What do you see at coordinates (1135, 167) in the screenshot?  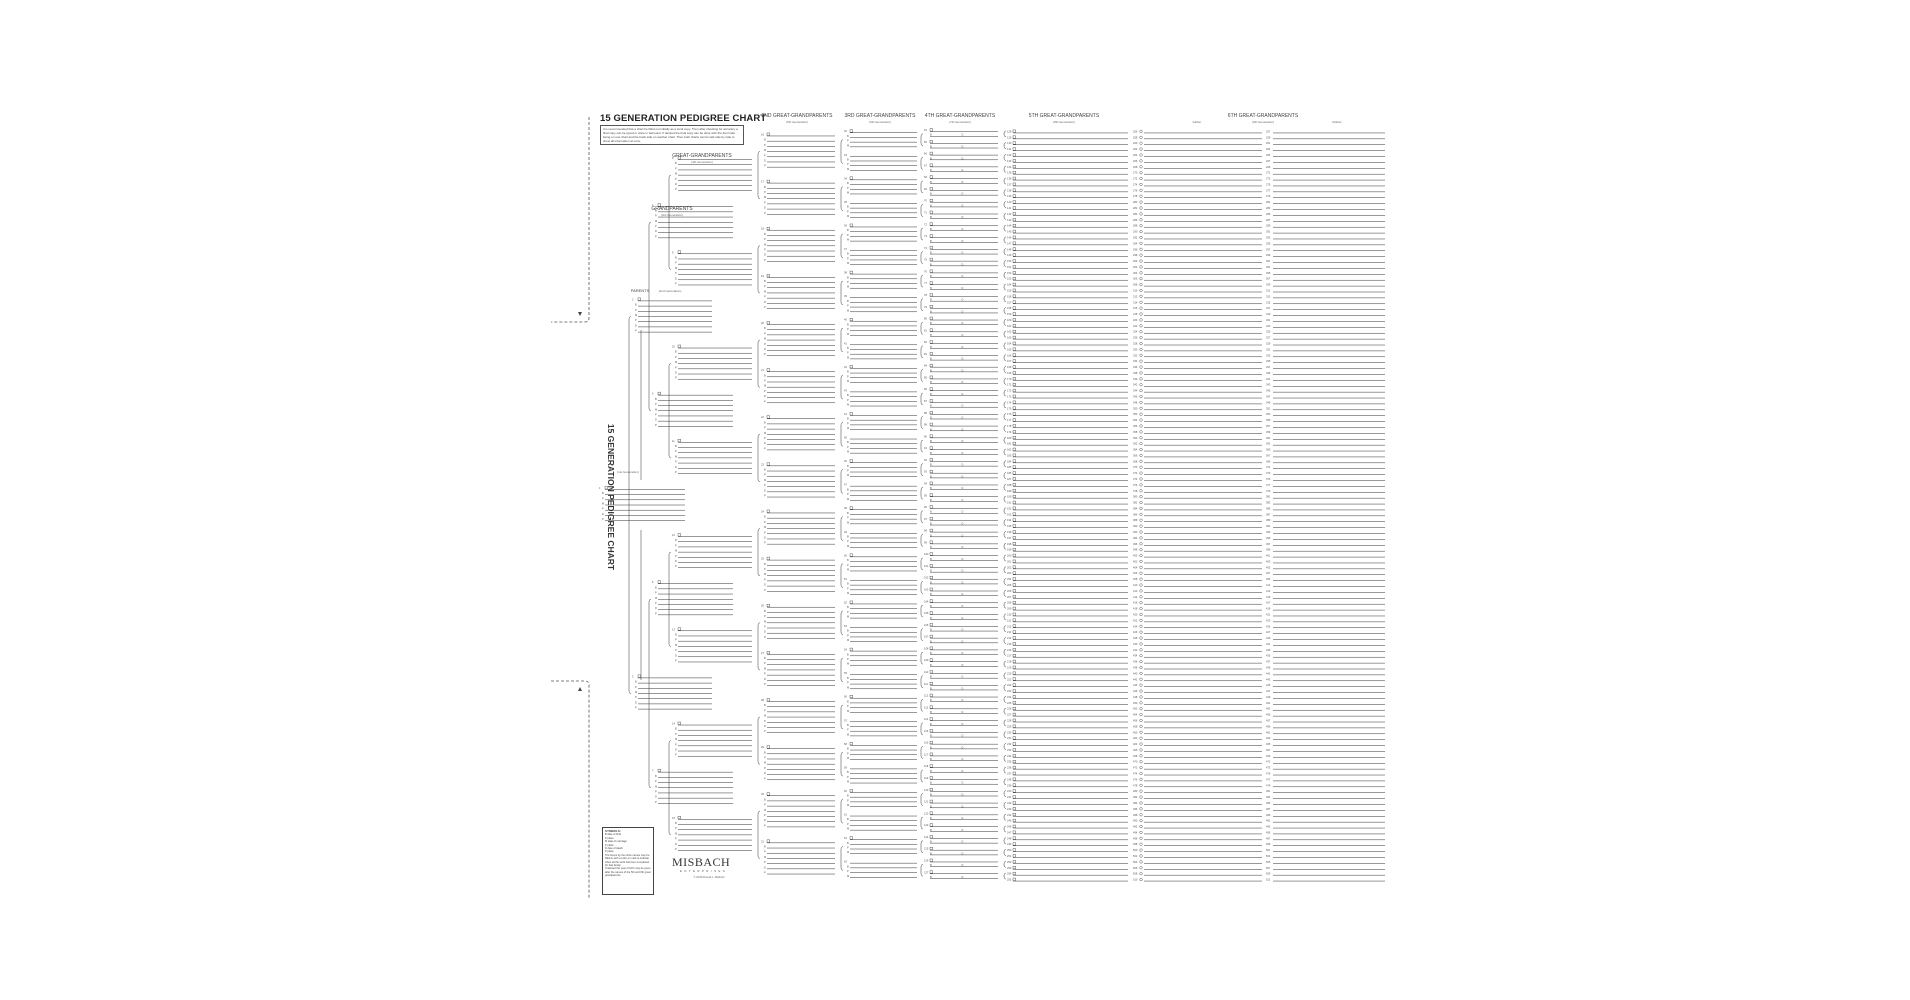 I see `person-number: 268` at bounding box center [1135, 167].